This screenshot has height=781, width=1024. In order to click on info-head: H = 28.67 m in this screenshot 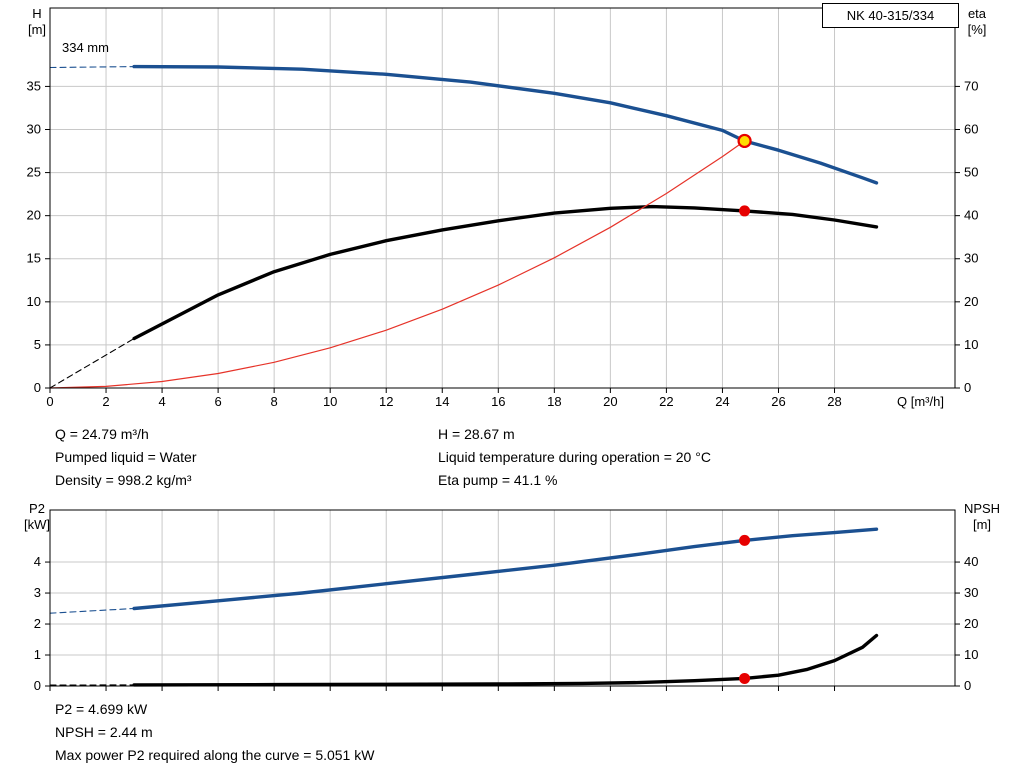, I will do `click(476, 434)`.